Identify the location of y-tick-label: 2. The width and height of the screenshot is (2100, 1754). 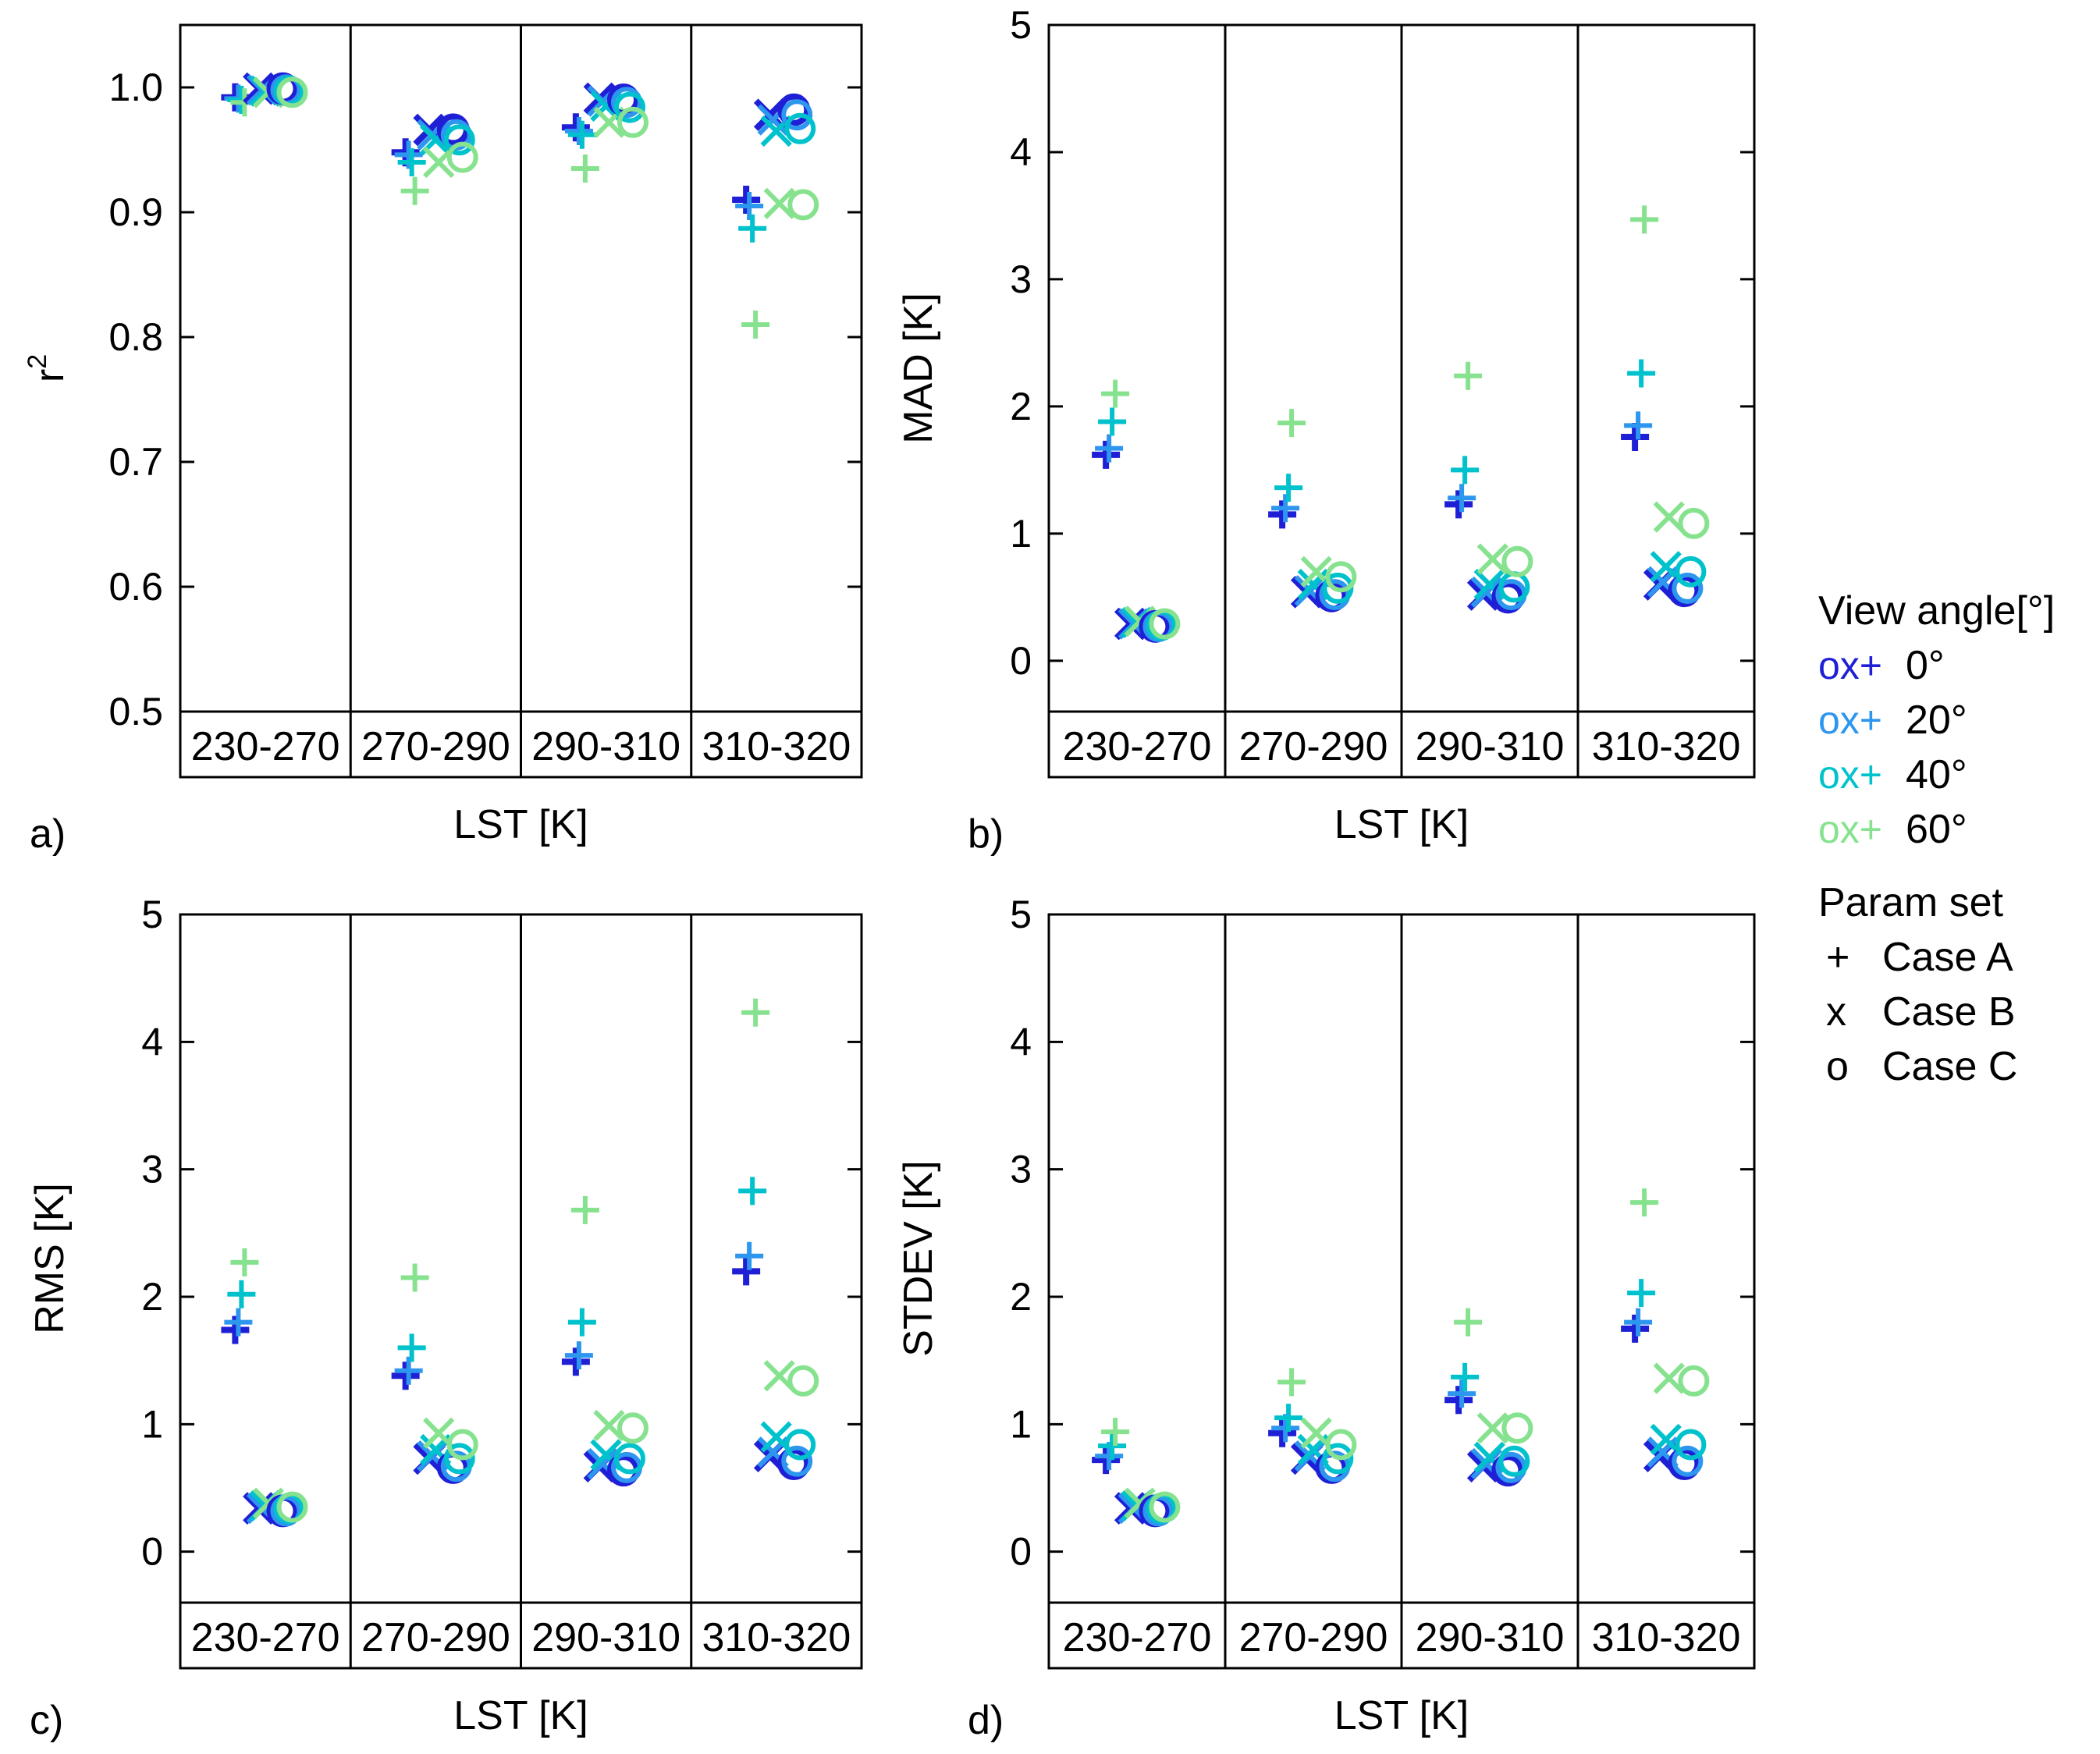
(1021, 406).